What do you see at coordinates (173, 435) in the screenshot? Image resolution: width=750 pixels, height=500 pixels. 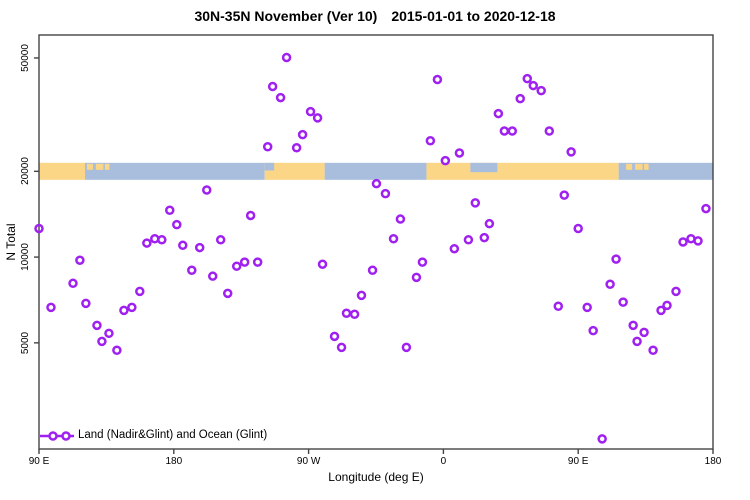 I see `legend-label: Land (Nadir&Glint) and Ocean (Glint)` at bounding box center [173, 435].